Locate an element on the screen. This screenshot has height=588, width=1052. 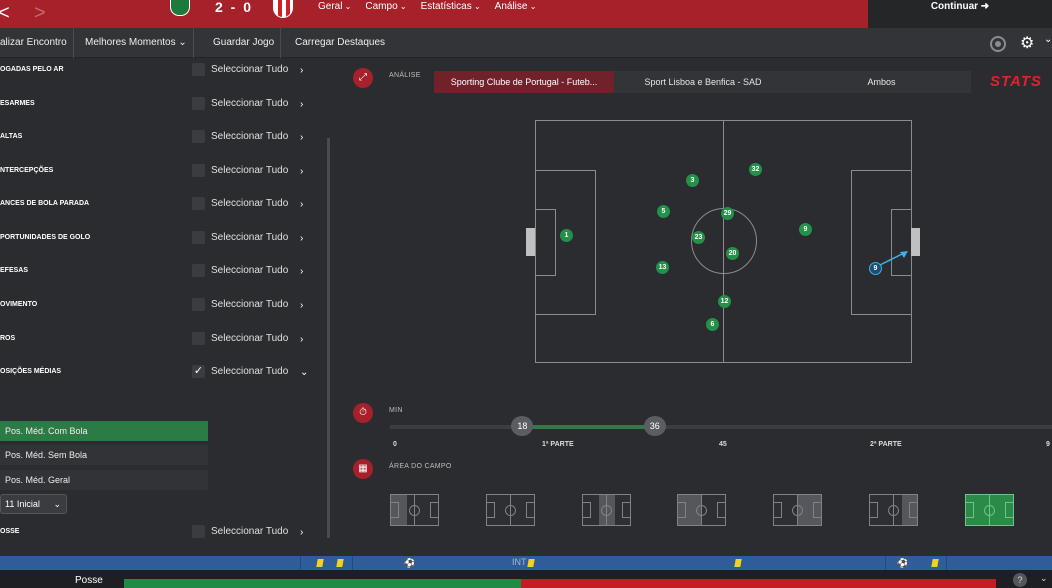
player-marker: 32 is located at coordinates (755, 169).